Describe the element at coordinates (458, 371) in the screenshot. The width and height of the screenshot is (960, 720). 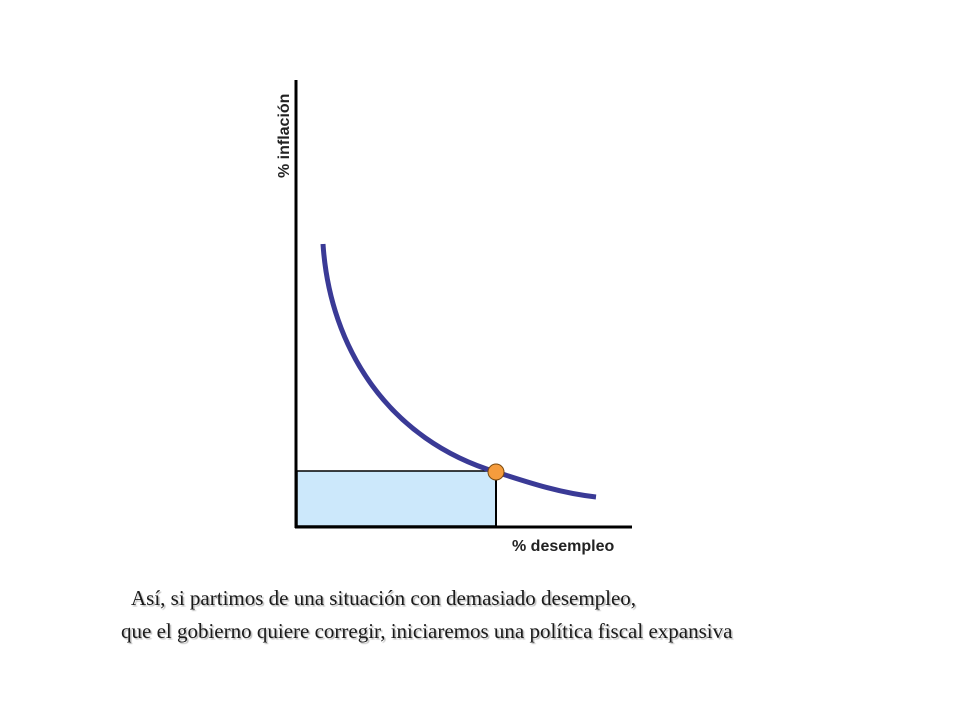
I see `phillips-curve` at that location.